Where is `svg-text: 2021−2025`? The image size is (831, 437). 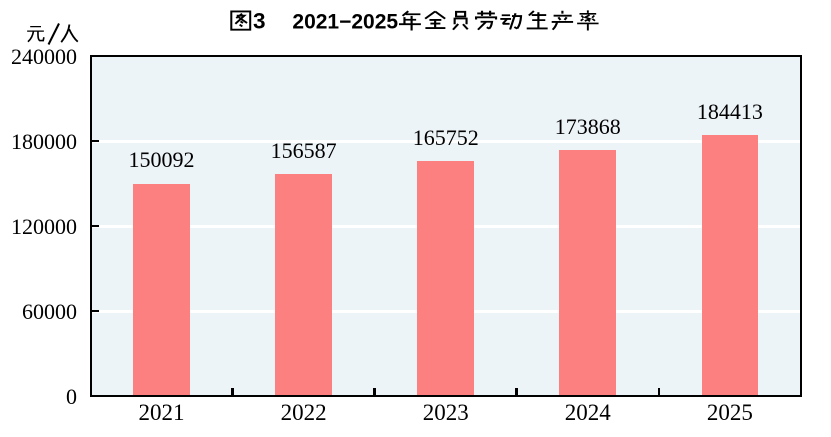 svg-text: 2021−2025 is located at coordinates (345, 22).